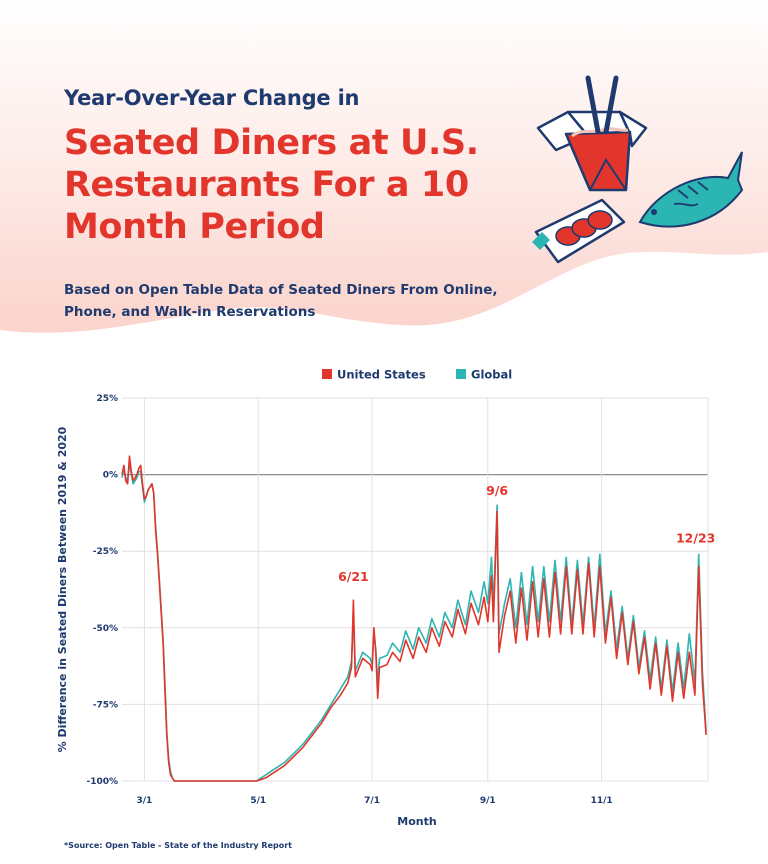 Image resolution: width=768 pixels, height=864 pixels. Describe the element at coordinates (381, 375) in the screenshot. I see `legend-label: United States` at that location.